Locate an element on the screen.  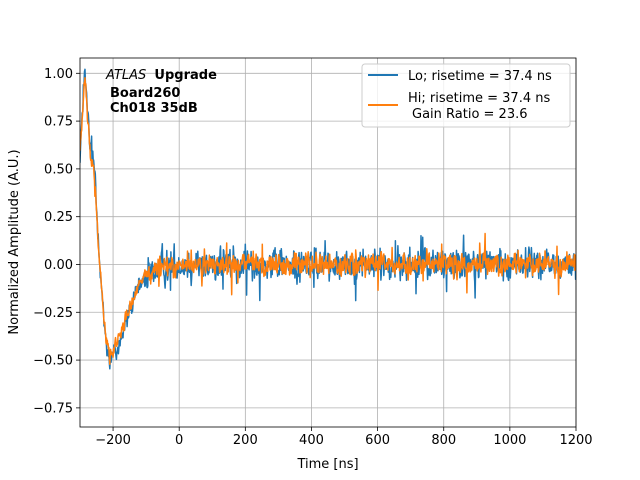
x-axis-ticks: −200 0 200 400 600 800 1000 1200 is located at coordinates (344, 437).